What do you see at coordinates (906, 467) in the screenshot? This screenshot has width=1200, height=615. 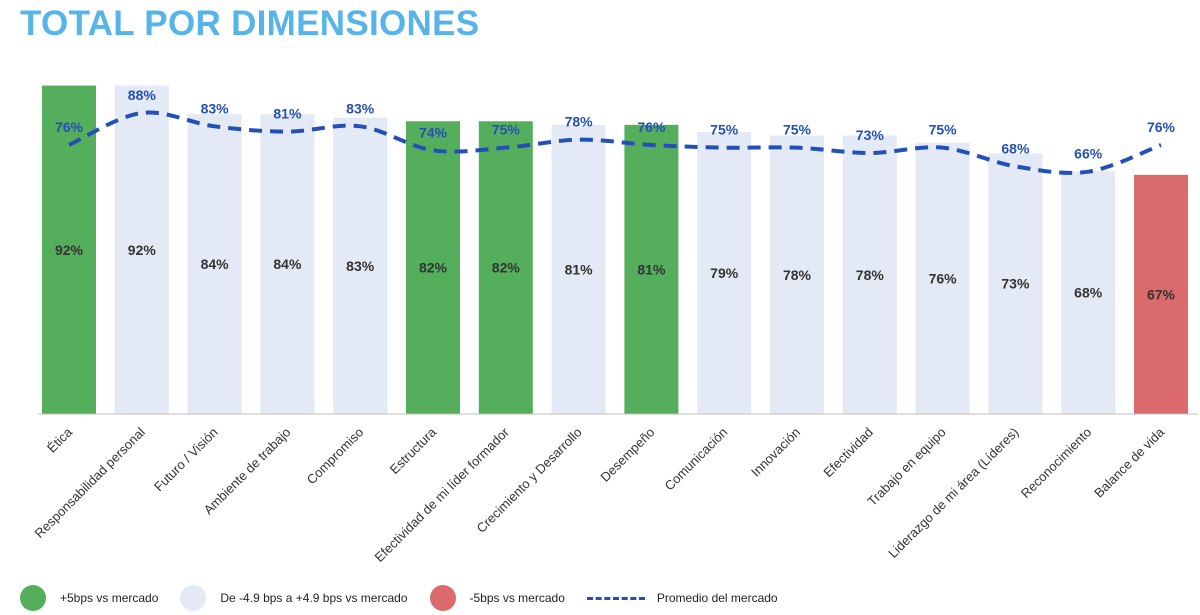 I see `category-label: Trabajo en equipo` at bounding box center [906, 467].